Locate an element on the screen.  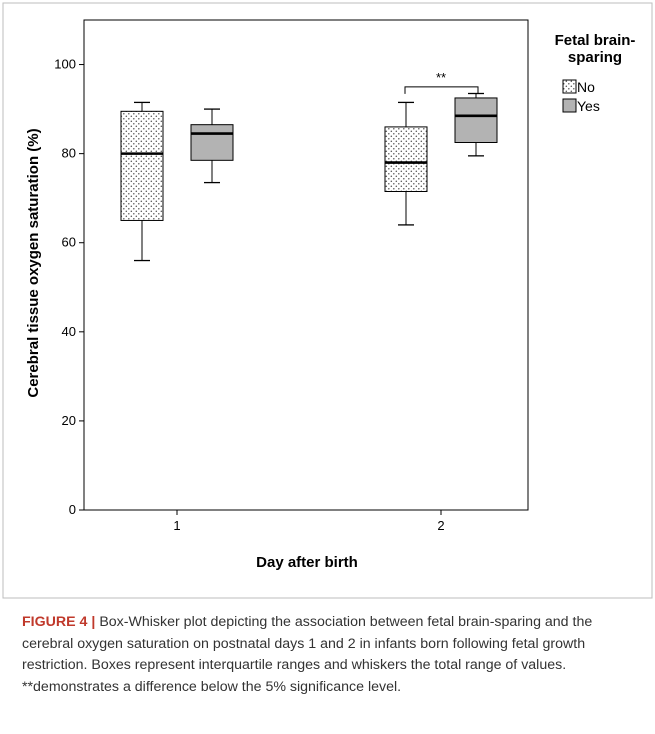
significance-bracket is located at coordinates (441, 90).